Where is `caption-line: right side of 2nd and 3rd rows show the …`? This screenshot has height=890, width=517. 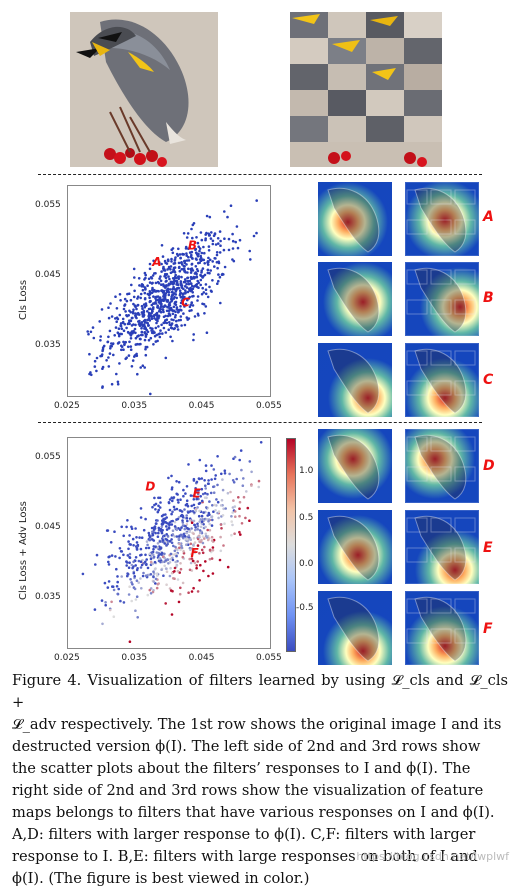 caption-line: right side of 2nd and 3rd rows show the … is located at coordinates (248, 790).